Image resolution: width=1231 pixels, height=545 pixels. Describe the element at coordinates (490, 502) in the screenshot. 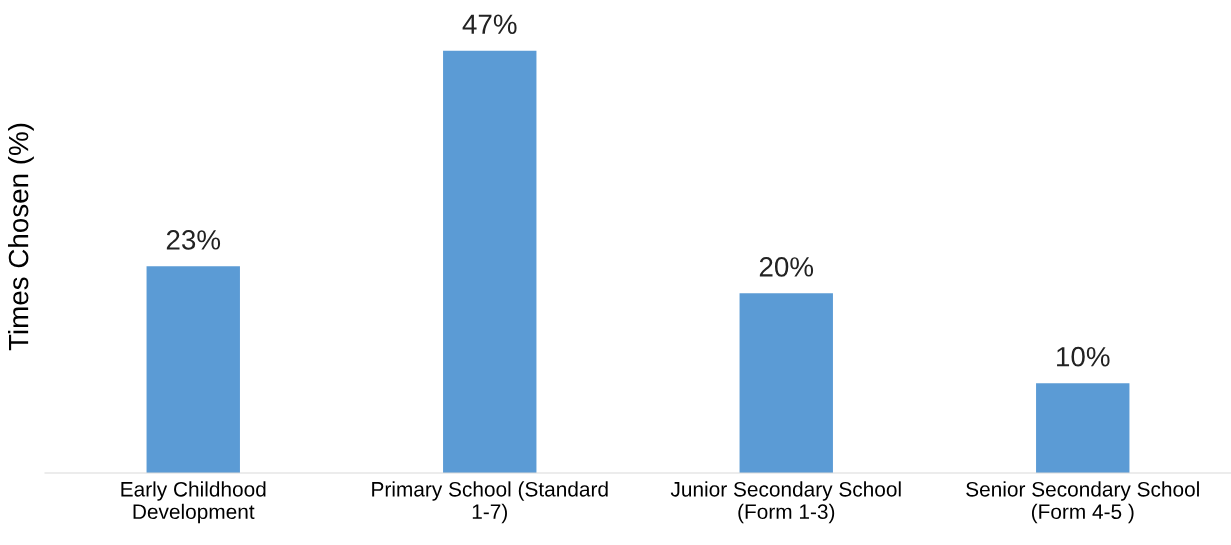

I see `x-tick-label: Primary School (Standard 1-7)` at that location.